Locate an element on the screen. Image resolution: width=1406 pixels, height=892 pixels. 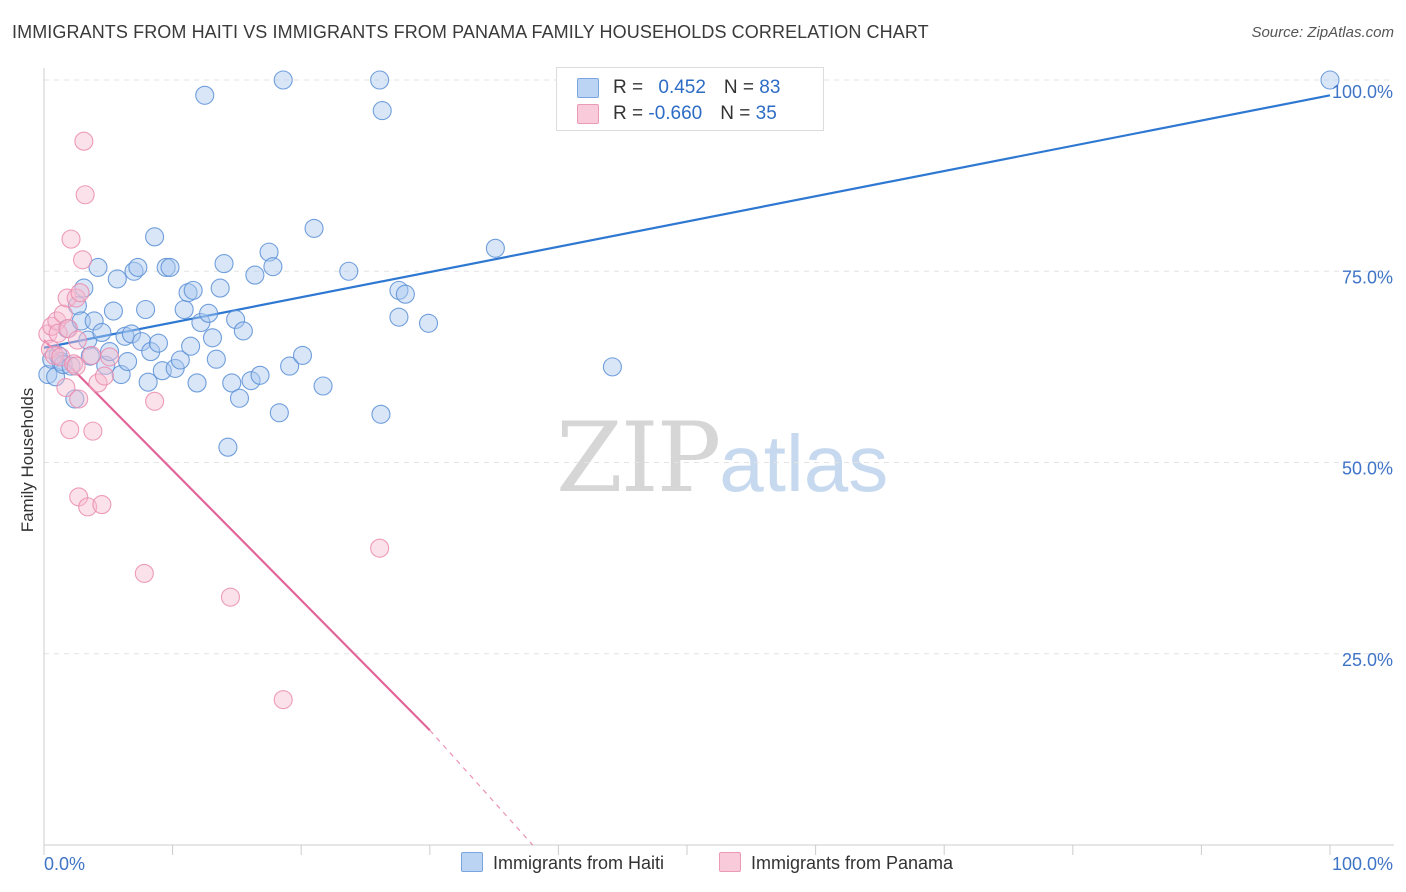
y-axis-label-wrap: Family Households is located at coordinates (28, 460).